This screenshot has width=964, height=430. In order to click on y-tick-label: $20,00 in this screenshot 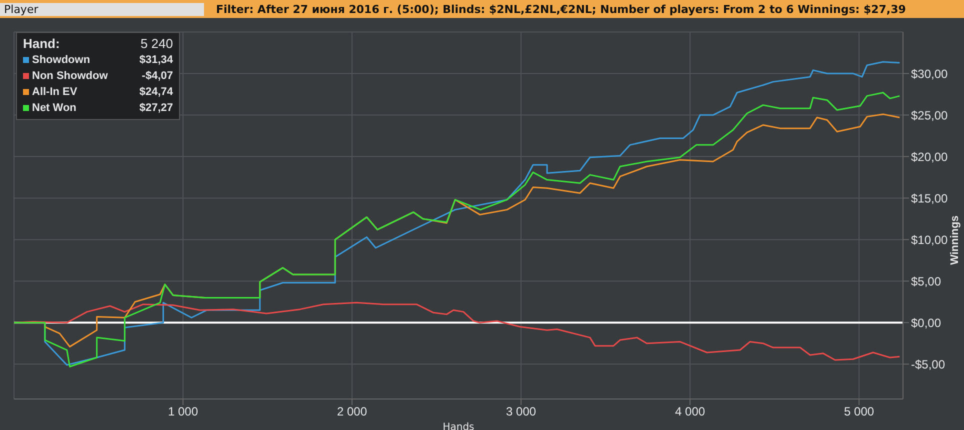, I will do `click(929, 157)`.